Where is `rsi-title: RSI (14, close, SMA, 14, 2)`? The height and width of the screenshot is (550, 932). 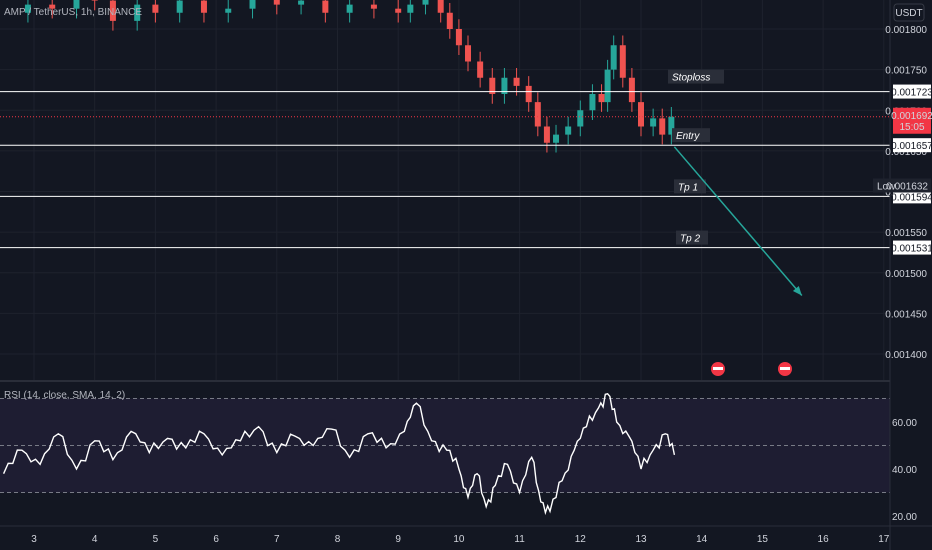
rsi-title: RSI (14, close, SMA, 14, 2) is located at coordinates (64, 395).